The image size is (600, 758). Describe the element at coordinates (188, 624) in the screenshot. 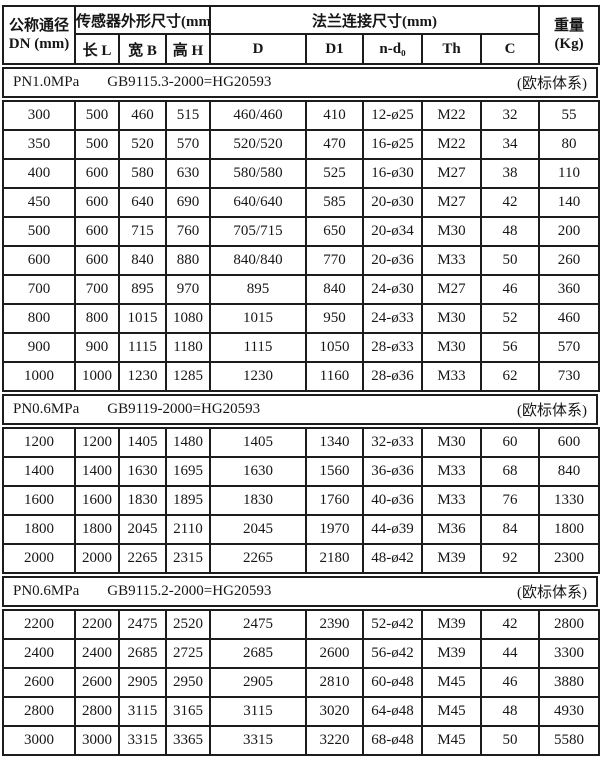

I see `cell-height-h: 2520` at that location.